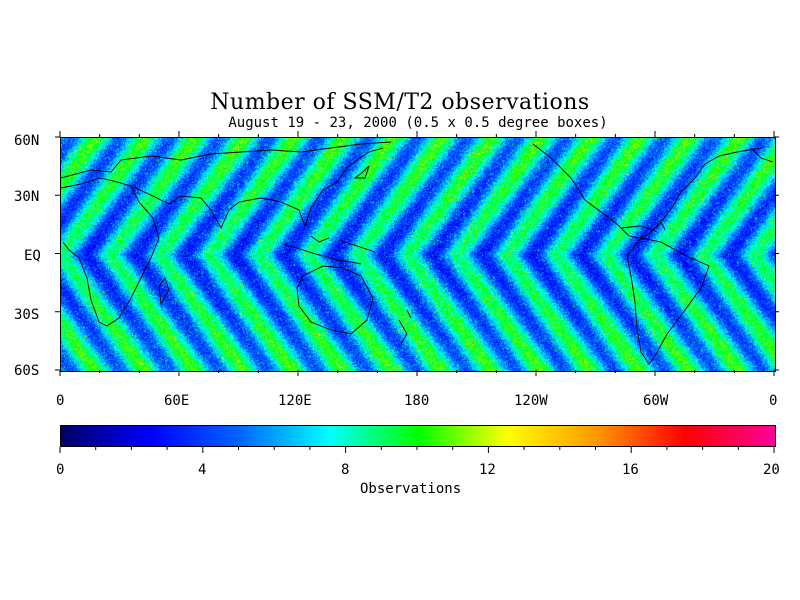 This screenshot has height=600, width=800. I want to click on colorbar-tick-4: 4, so click(202, 470).